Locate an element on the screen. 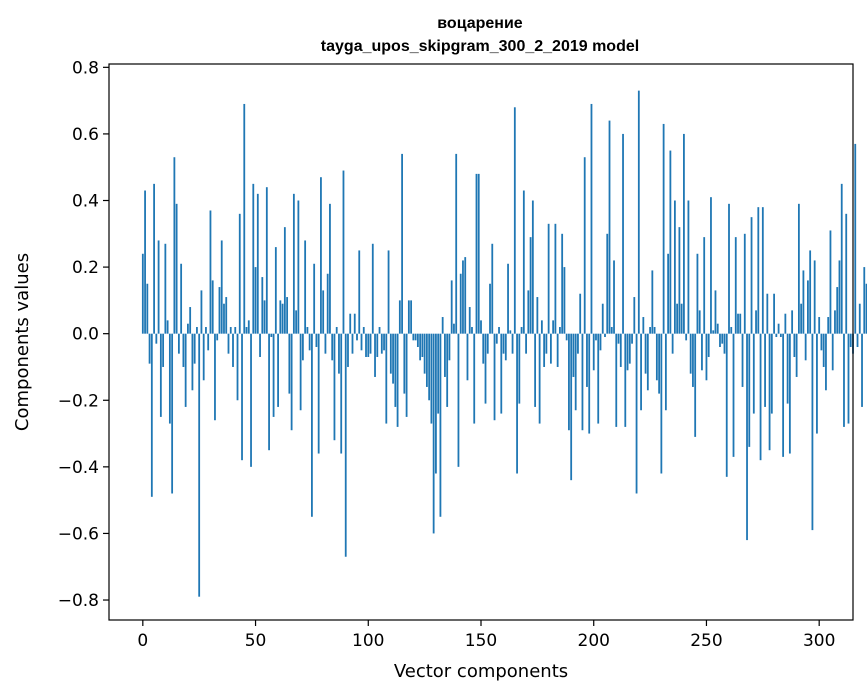  y-axis-ticks: −0.8 −0.6 −0.4 −0.2 0.0 0.2 0.4 0.6 0.8 is located at coordinates (83, 334).